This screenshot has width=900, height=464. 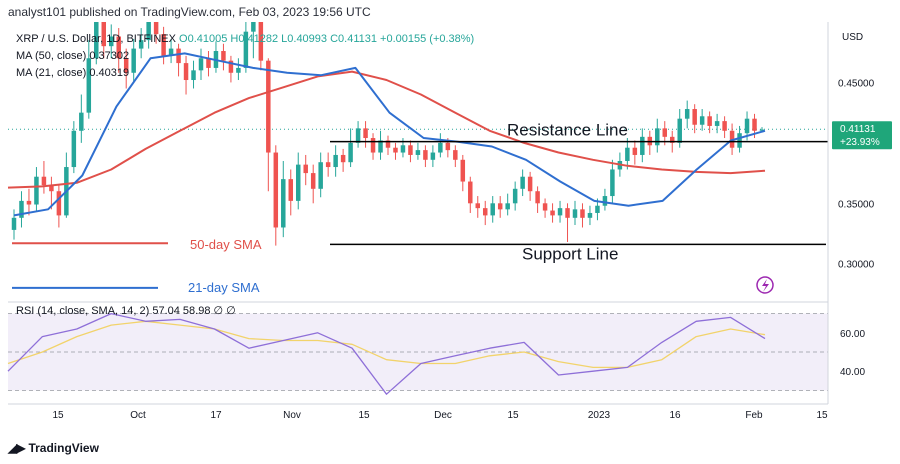 What do you see at coordinates (63, 448) in the screenshot?
I see `tradingview-label: TradingView` at bounding box center [63, 448].